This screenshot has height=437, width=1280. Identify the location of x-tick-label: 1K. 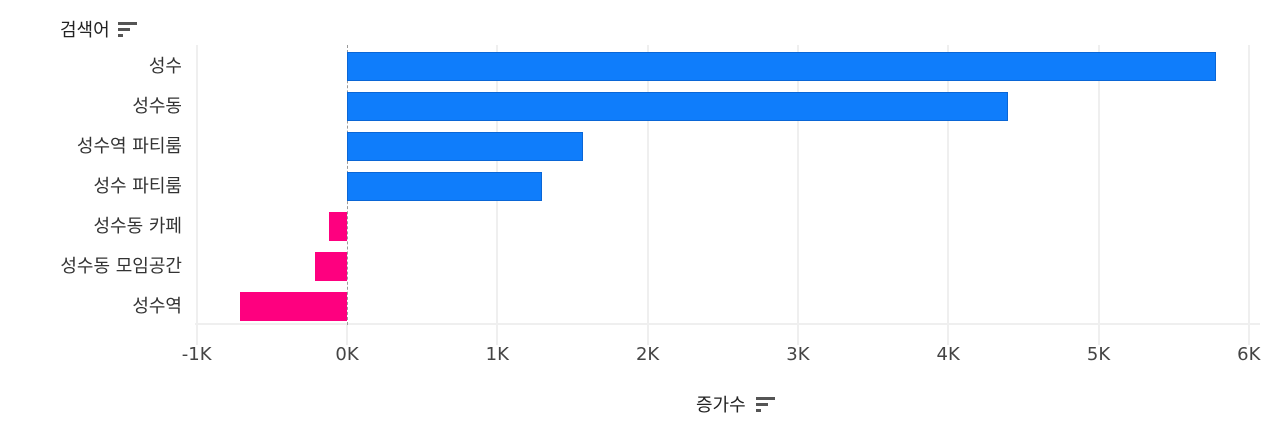
(497, 354).